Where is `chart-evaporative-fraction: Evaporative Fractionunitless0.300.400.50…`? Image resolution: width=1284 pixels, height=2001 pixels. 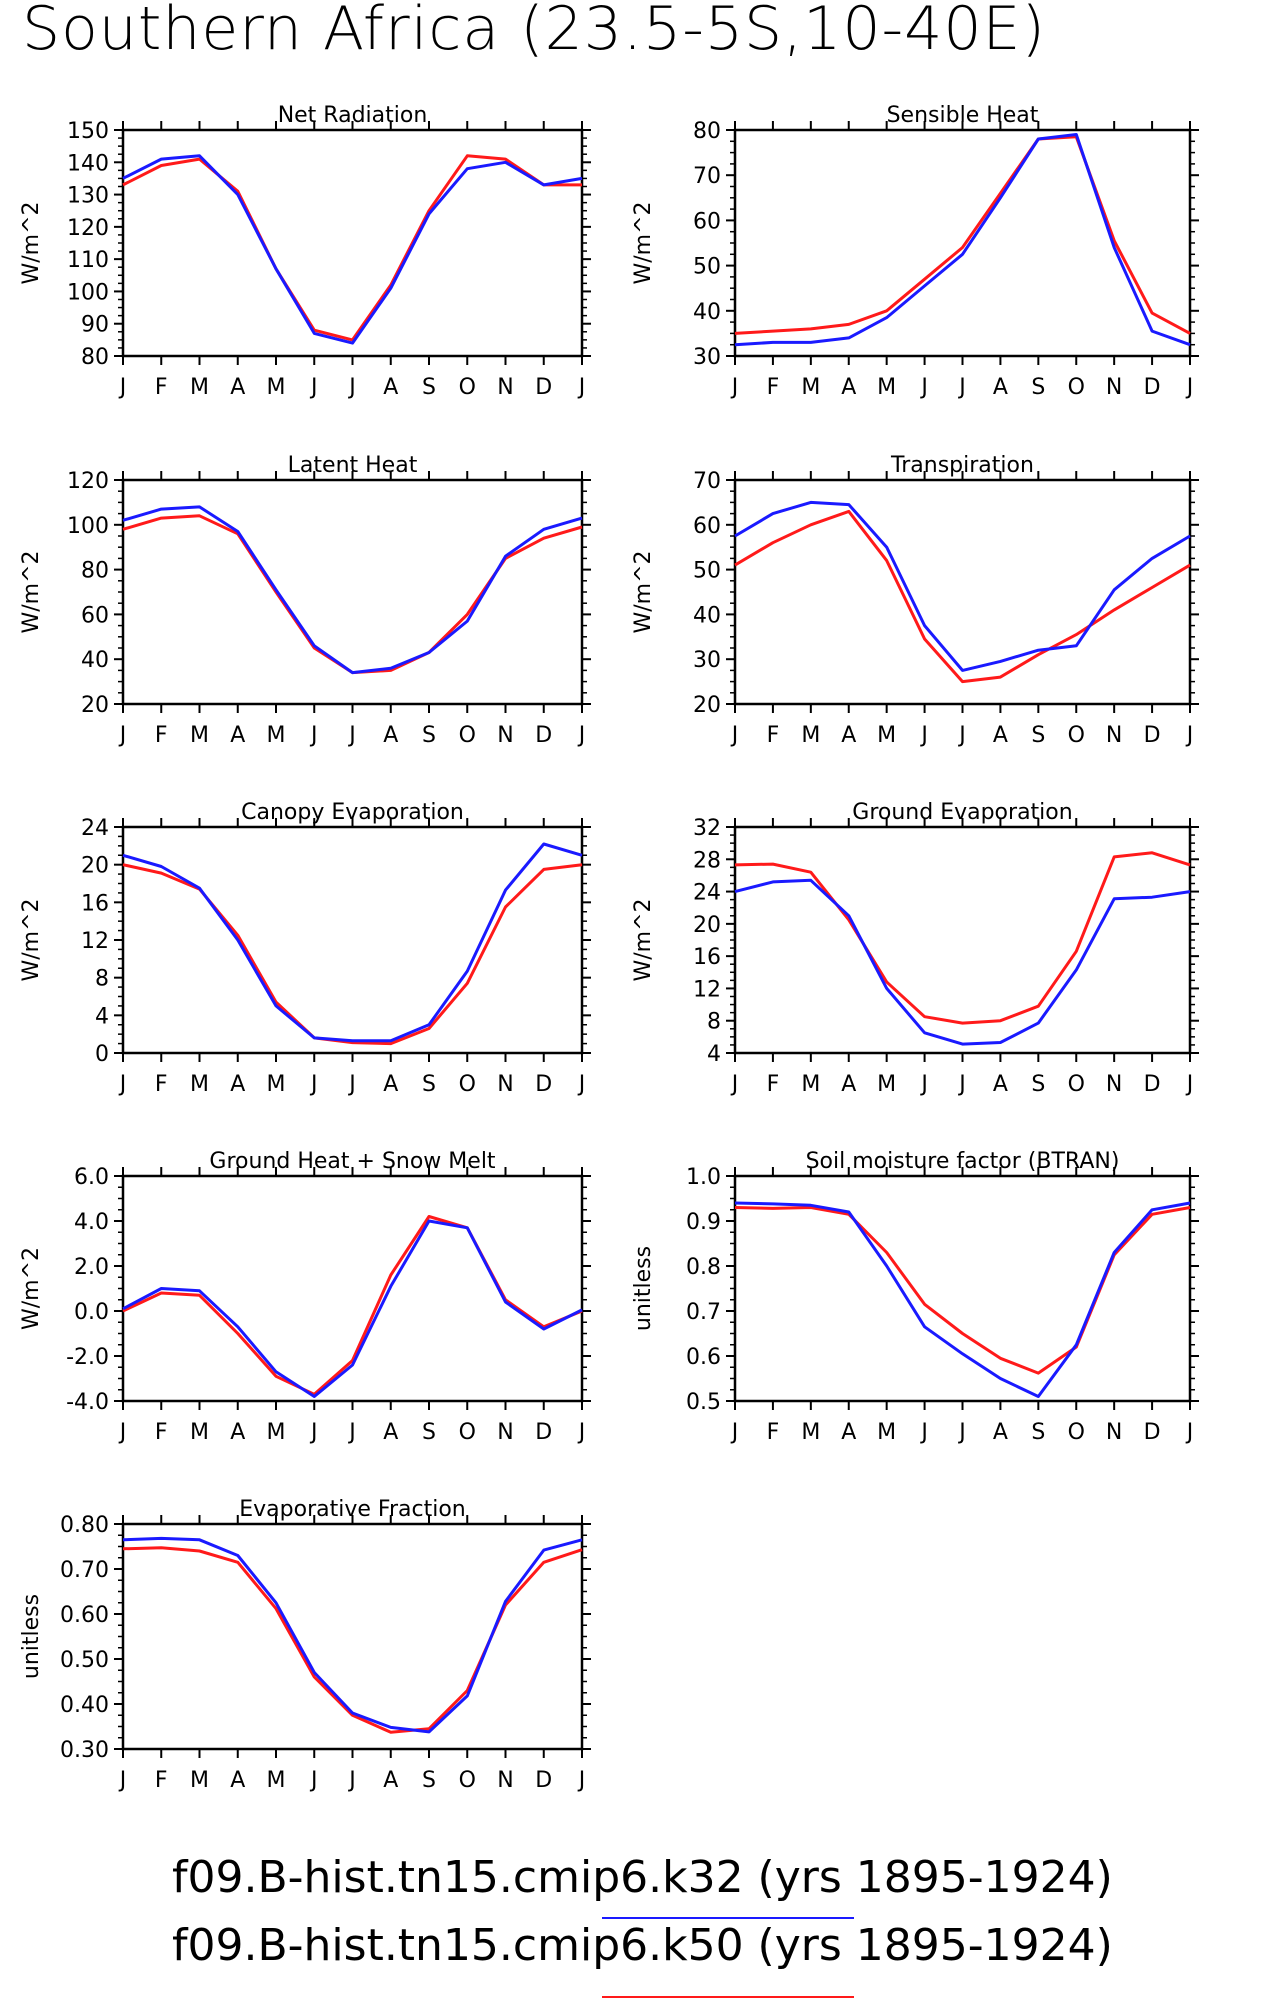 chart-evaporative-fraction: Evaporative Fractionunitless0.300.400.50… is located at coordinates (305, 1645).